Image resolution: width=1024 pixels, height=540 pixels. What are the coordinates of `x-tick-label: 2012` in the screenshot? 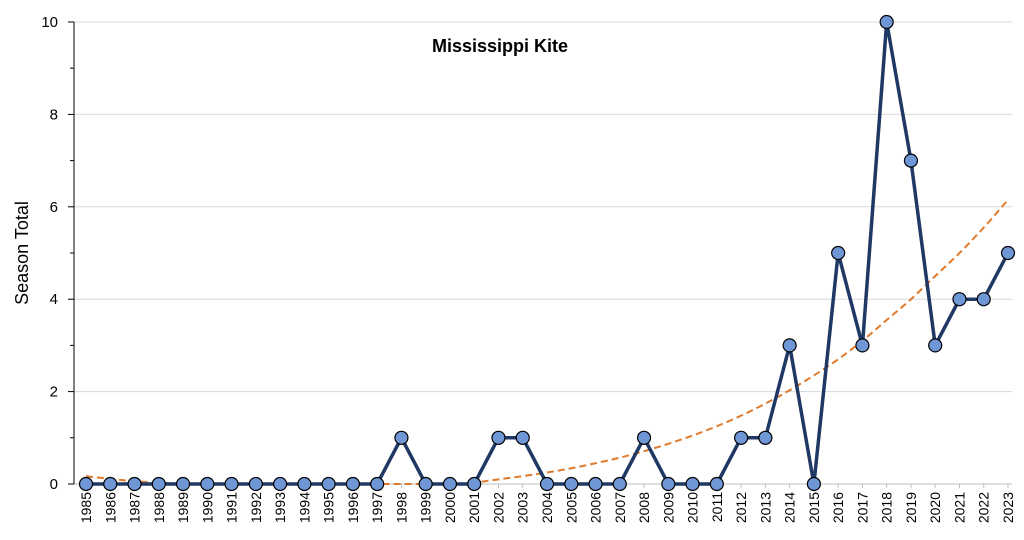 It's located at (741, 507).